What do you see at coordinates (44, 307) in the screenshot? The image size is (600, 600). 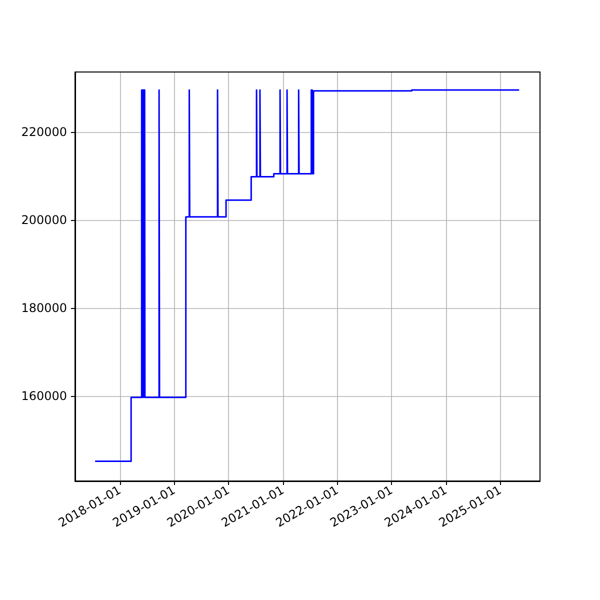 I see `y-tick-label: 180000` at bounding box center [44, 307].